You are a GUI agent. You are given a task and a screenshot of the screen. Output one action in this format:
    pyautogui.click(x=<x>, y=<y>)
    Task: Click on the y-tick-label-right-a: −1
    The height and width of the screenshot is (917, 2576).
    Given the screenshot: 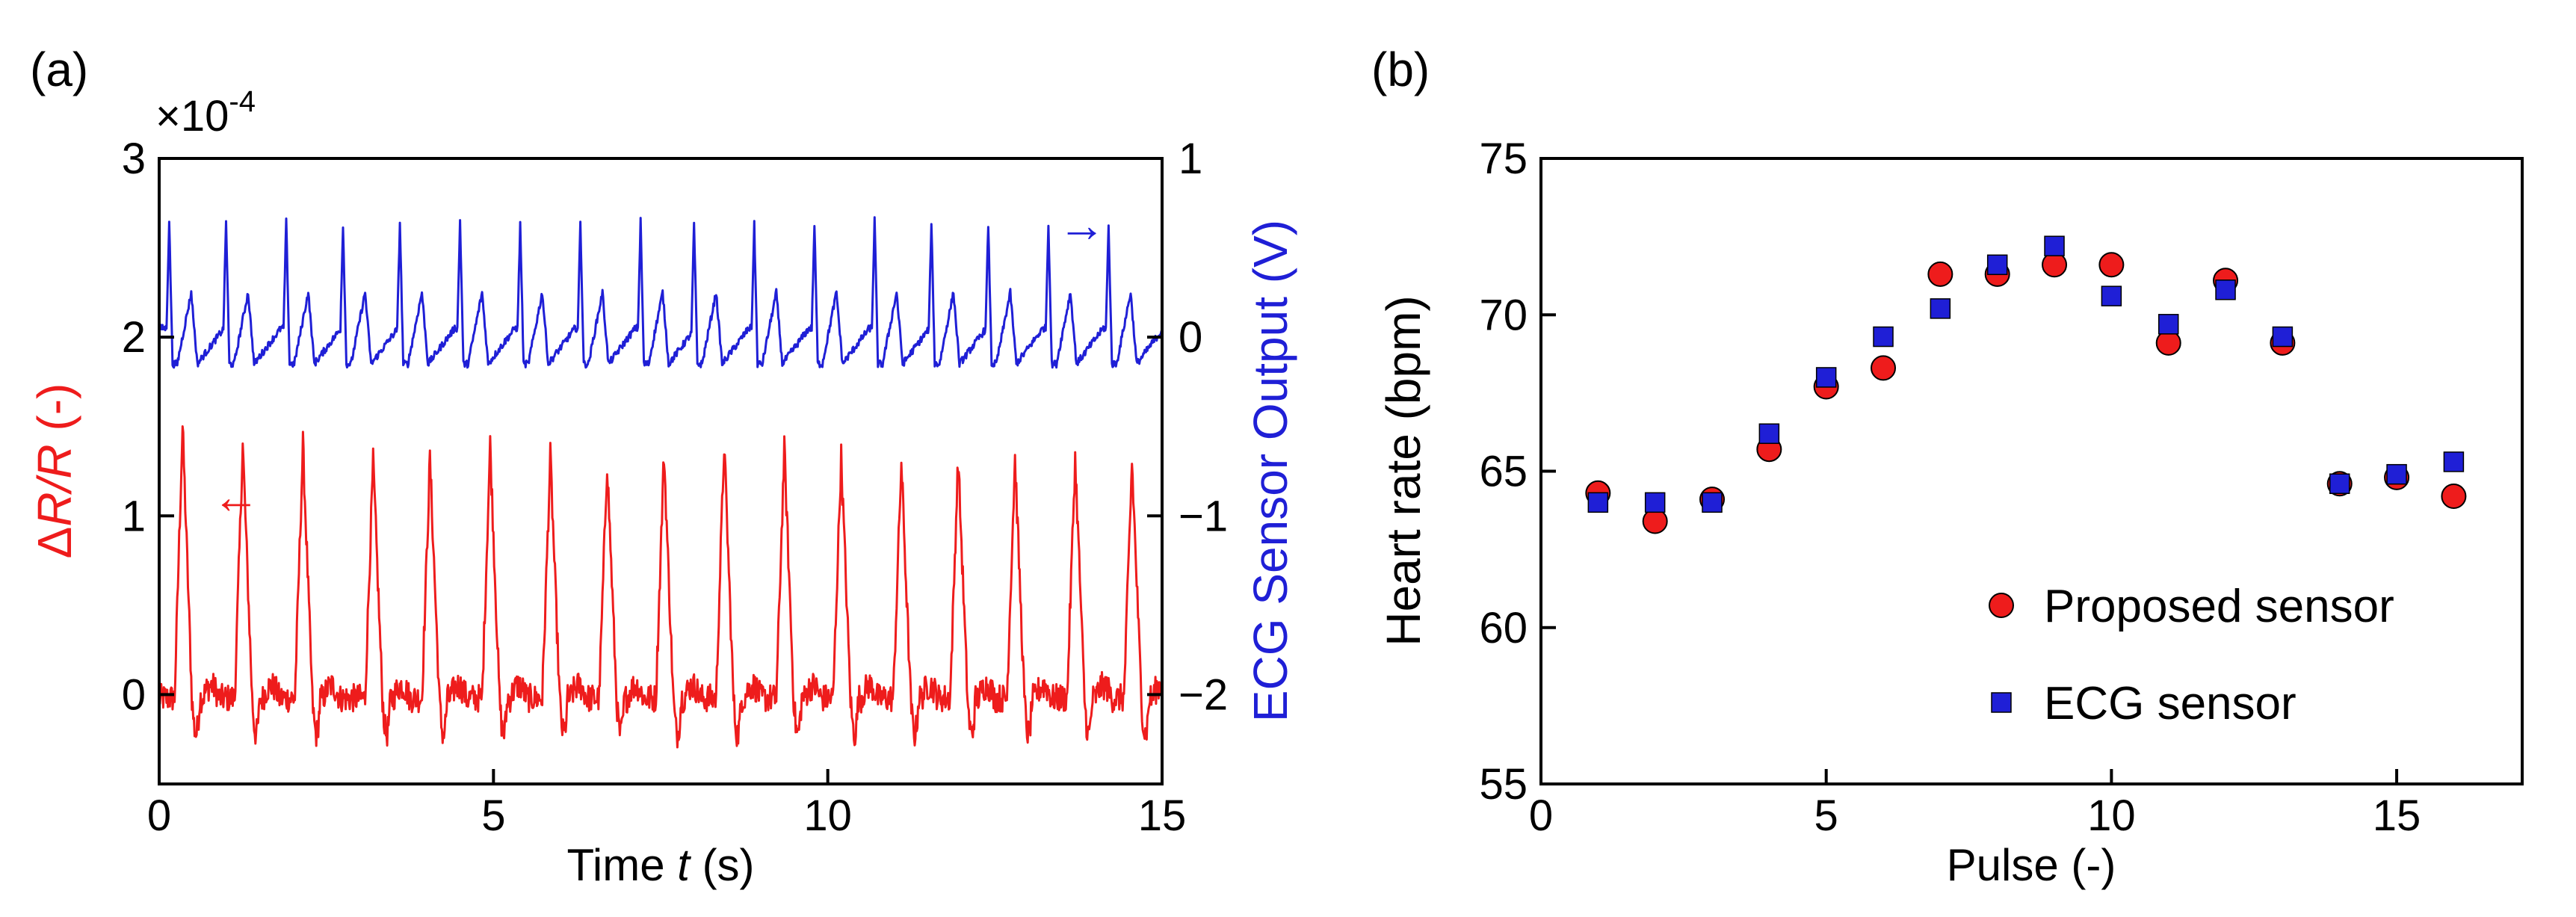 What is the action you would take?
    pyautogui.click(x=1204, y=516)
    